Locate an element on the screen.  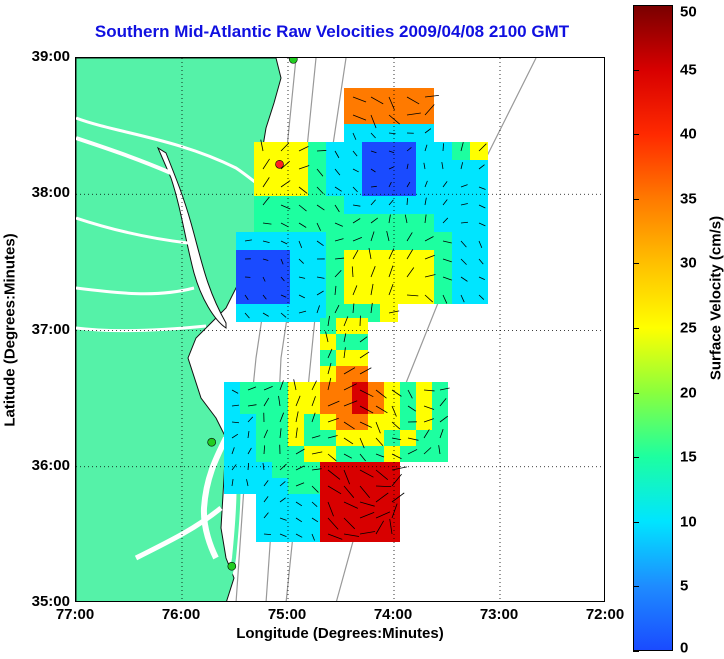
x-tick-label: 77:00 is located at coordinates (75, 614).